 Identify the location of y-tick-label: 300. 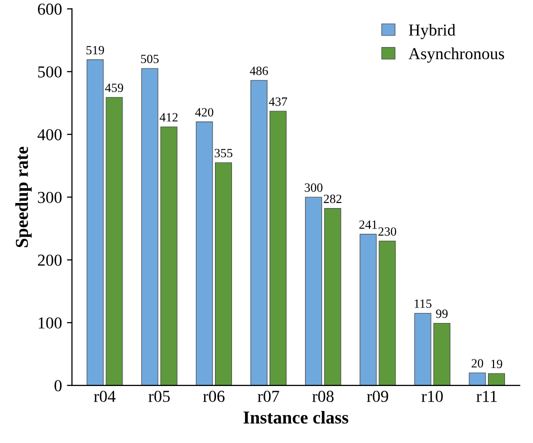
(50, 198).